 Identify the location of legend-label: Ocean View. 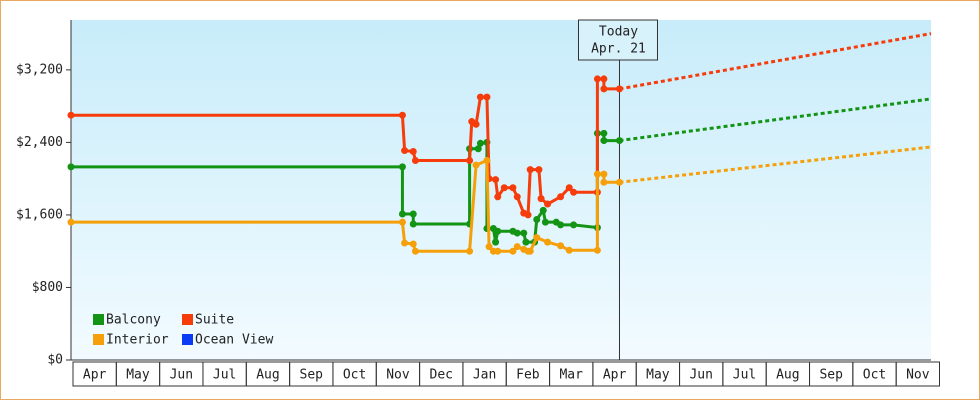
(234, 340).